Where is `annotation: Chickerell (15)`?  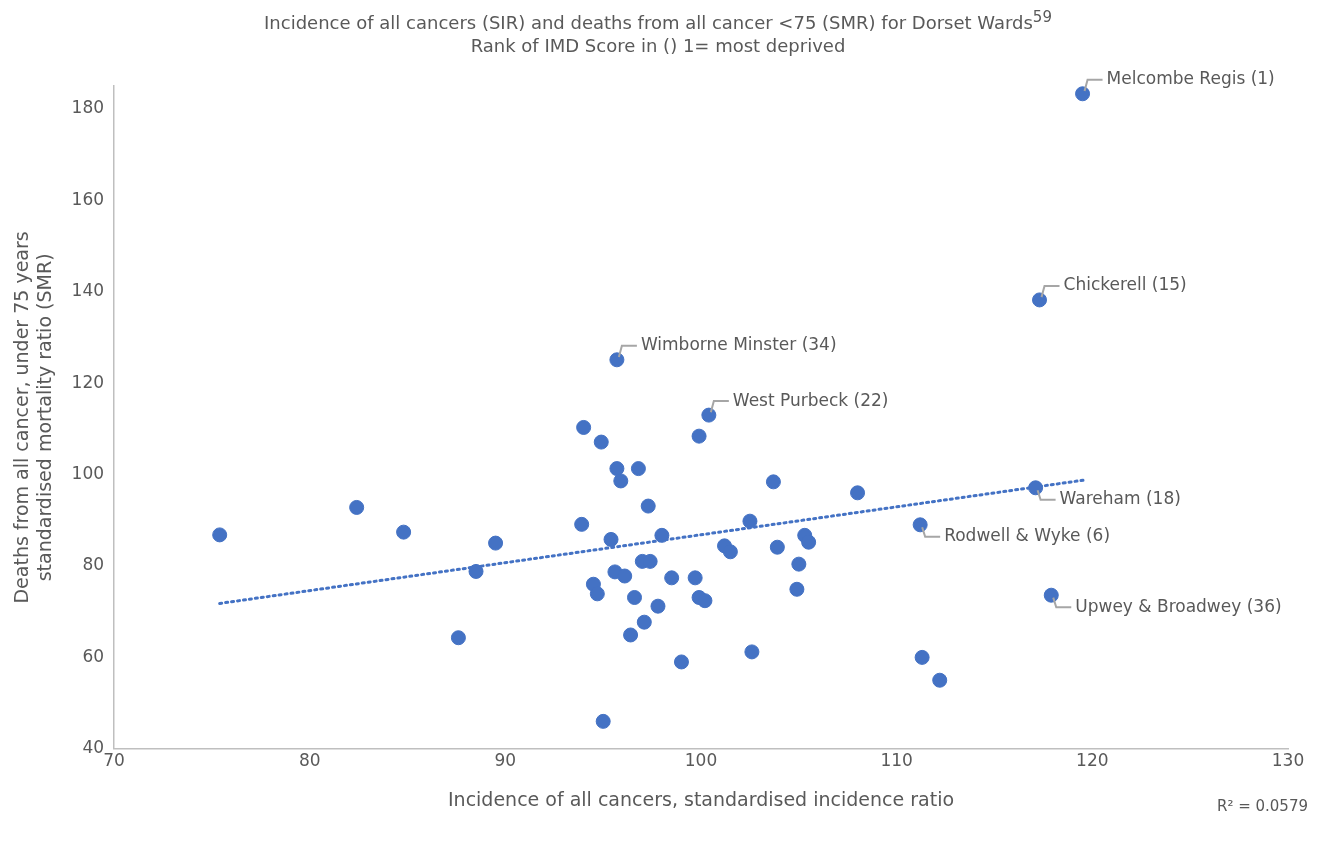
annotation: Chickerell (15) is located at coordinates (1125, 284).